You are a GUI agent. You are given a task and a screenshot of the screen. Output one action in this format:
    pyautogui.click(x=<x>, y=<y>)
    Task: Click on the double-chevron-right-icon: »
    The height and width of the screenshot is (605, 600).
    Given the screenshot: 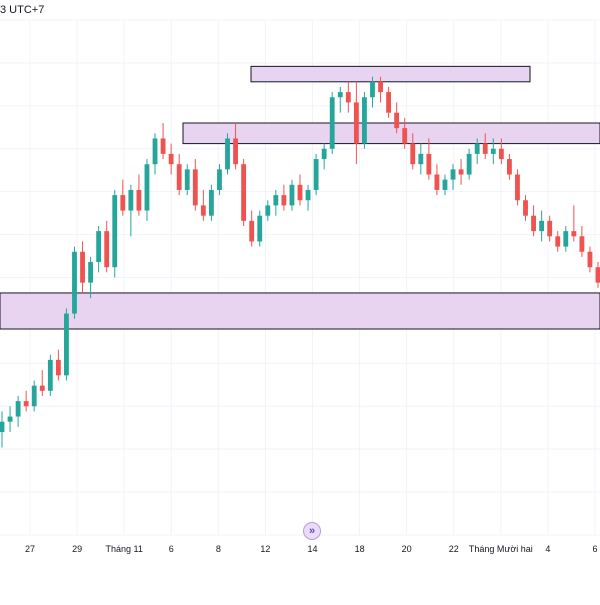 What is the action you would take?
    pyautogui.click(x=312, y=531)
    